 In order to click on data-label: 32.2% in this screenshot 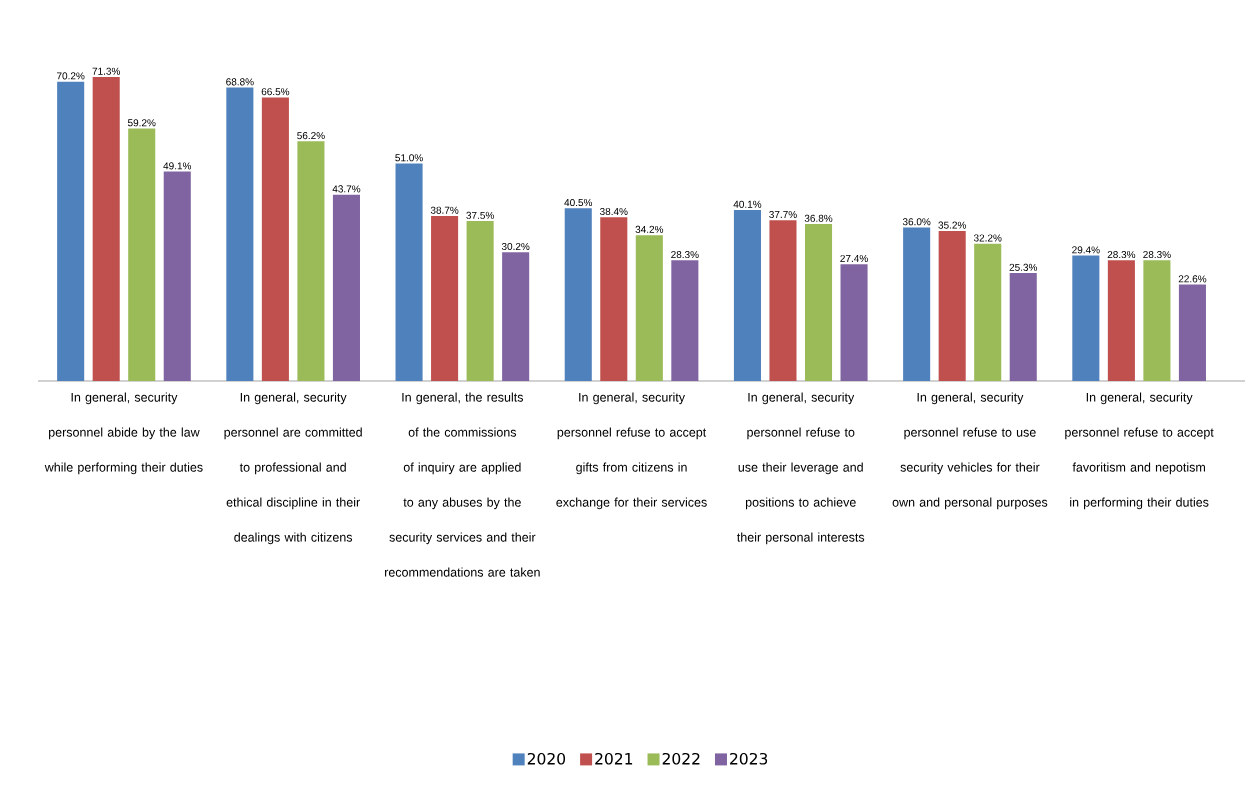, I will do `click(987, 238)`.